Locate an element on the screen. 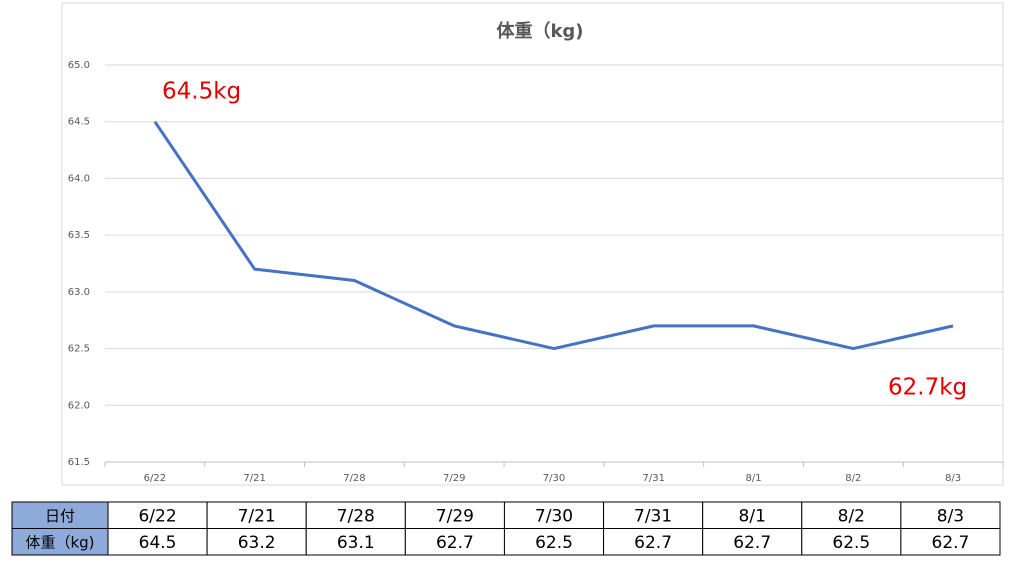  y-tick-label: 64.0 is located at coordinates (79, 178).